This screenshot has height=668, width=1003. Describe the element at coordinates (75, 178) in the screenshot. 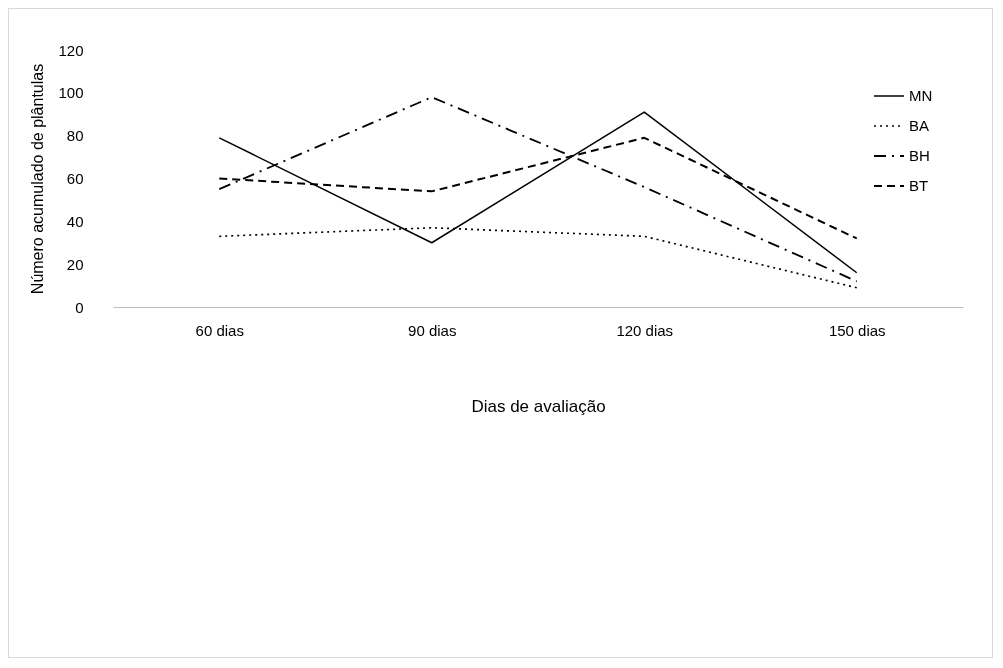

I see `y-tick-label: 60` at that location.